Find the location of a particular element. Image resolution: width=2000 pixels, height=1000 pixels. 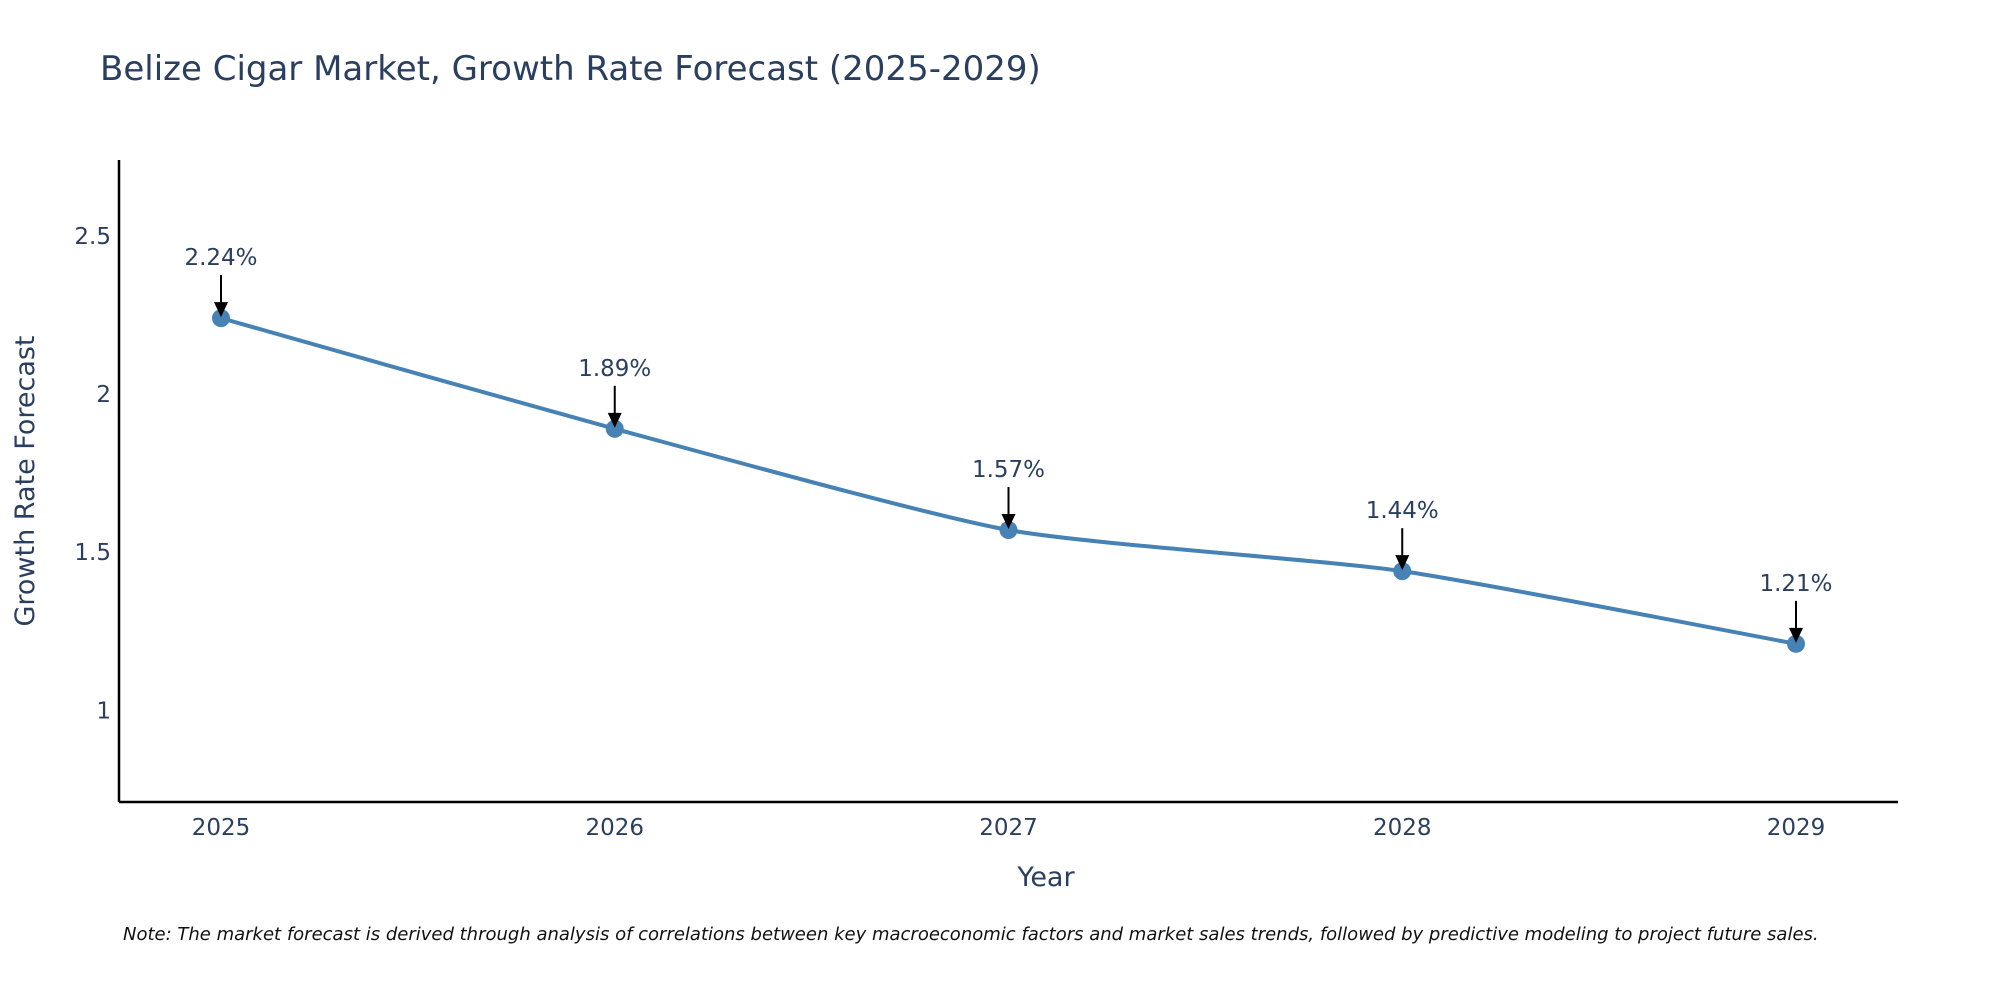

x-tick-label: 2025 is located at coordinates (221, 828).